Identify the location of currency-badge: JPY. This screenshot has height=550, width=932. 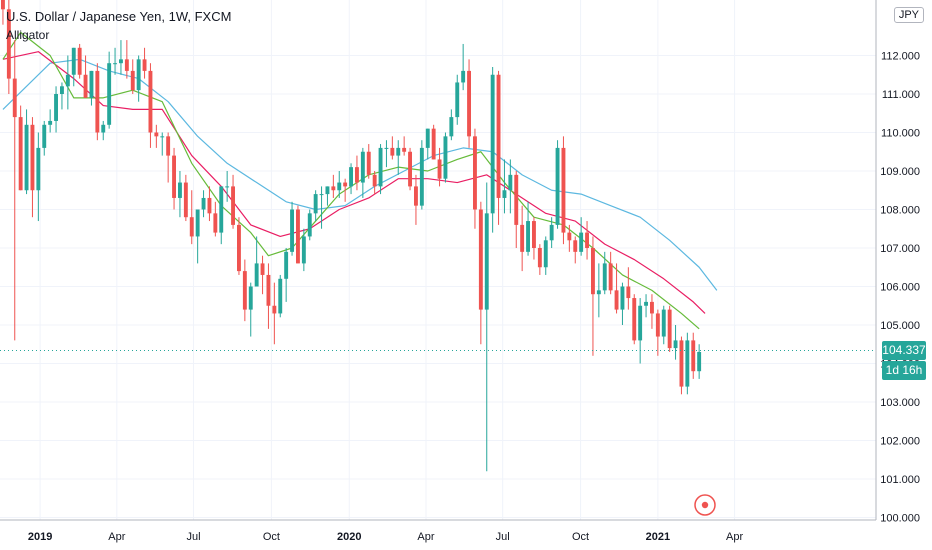
(908, 15).